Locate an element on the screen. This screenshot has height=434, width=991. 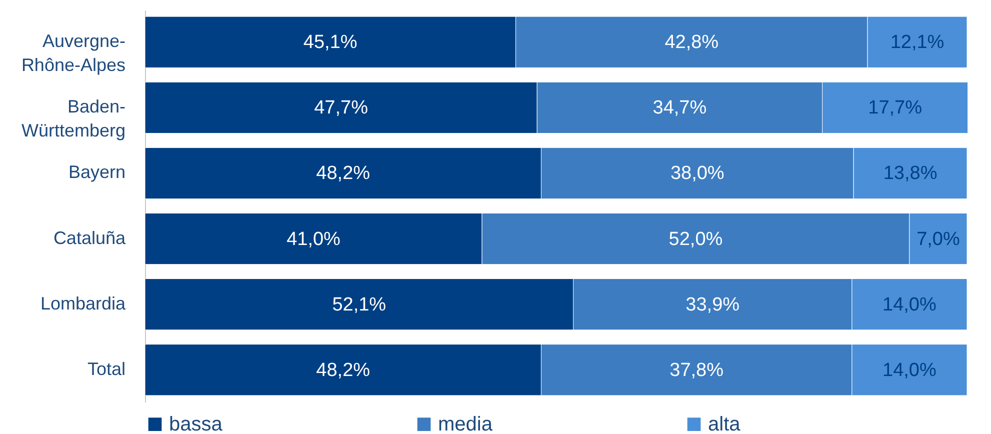
data-label: 37,8% is located at coordinates (697, 370).